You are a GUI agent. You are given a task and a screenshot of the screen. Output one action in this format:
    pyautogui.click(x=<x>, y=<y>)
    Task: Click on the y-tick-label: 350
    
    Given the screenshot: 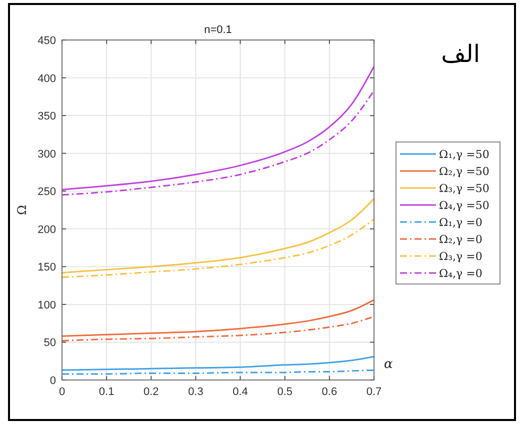 What is the action you would take?
    pyautogui.click(x=47, y=116)
    